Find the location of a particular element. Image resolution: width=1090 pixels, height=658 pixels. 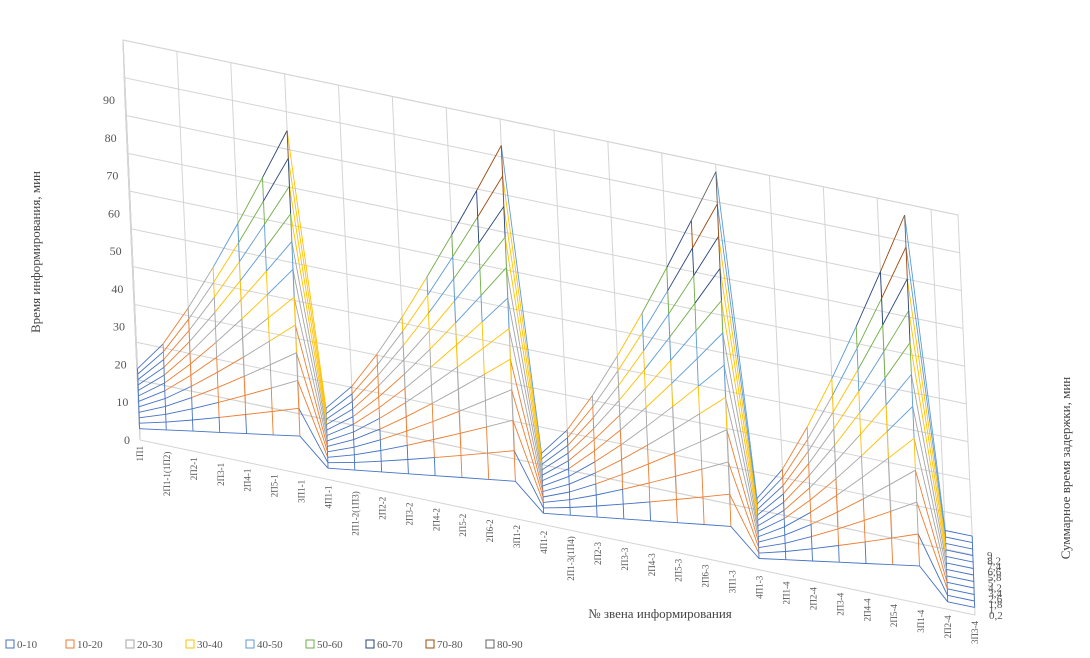

y-tick-label: 5 is located at coordinates (991, 583).